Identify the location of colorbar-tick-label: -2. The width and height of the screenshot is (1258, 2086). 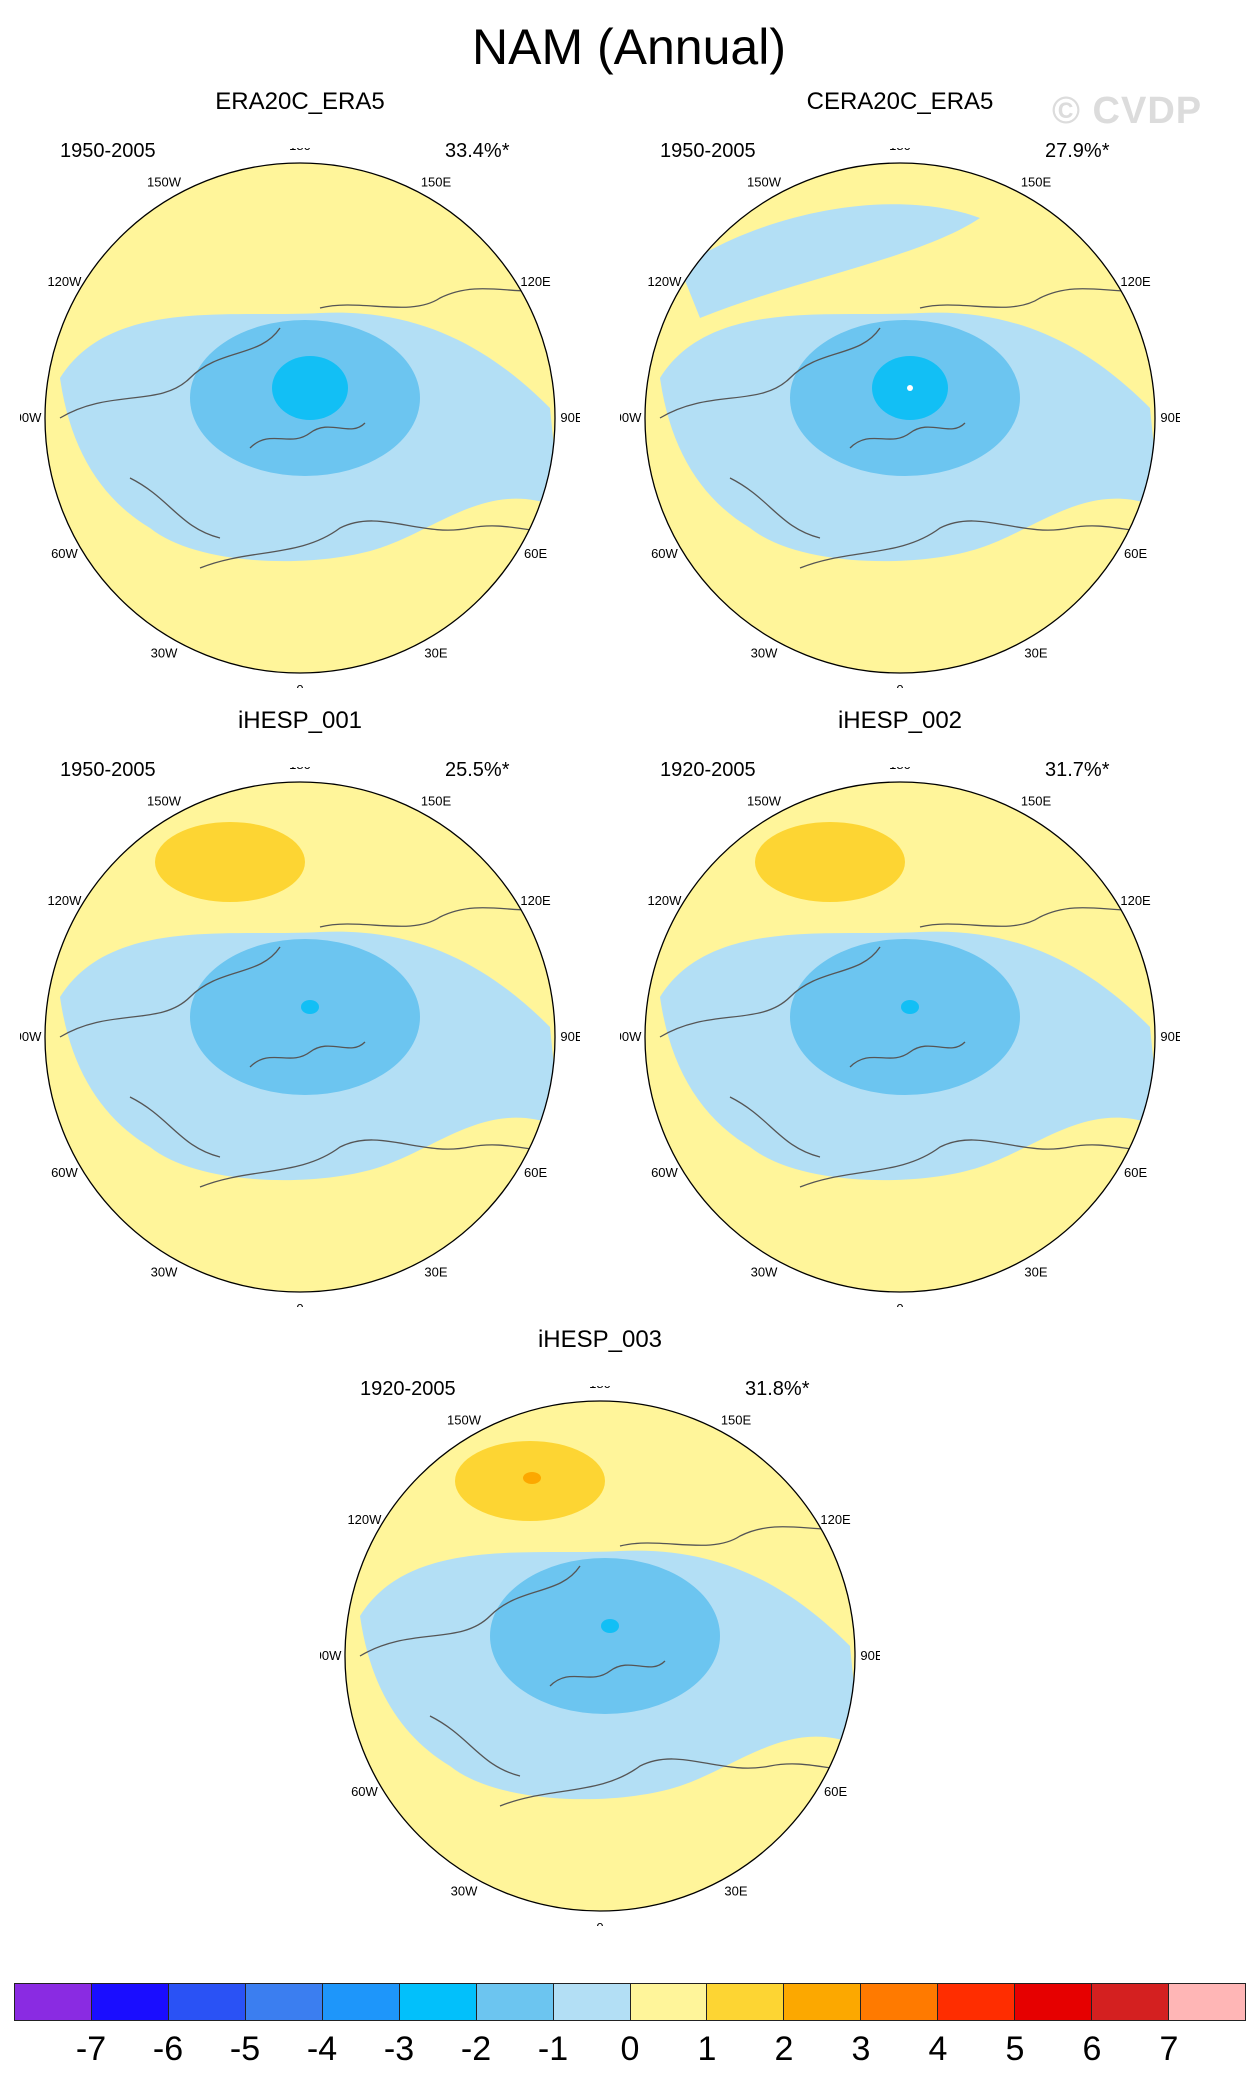
(476, 2049).